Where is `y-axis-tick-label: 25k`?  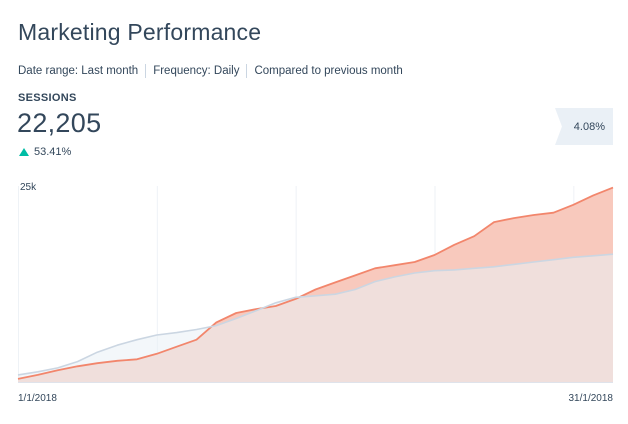
y-axis-tick-label: 25k is located at coordinates (28, 187).